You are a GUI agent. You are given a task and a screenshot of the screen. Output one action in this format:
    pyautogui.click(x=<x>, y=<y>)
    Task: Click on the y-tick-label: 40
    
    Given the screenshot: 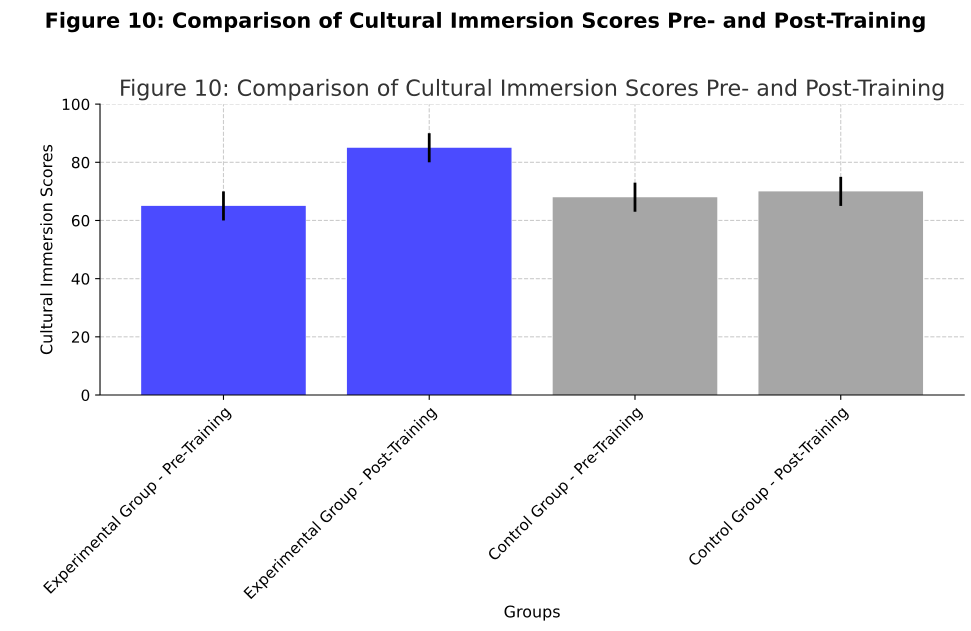 What is the action you would take?
    pyautogui.click(x=81, y=279)
    